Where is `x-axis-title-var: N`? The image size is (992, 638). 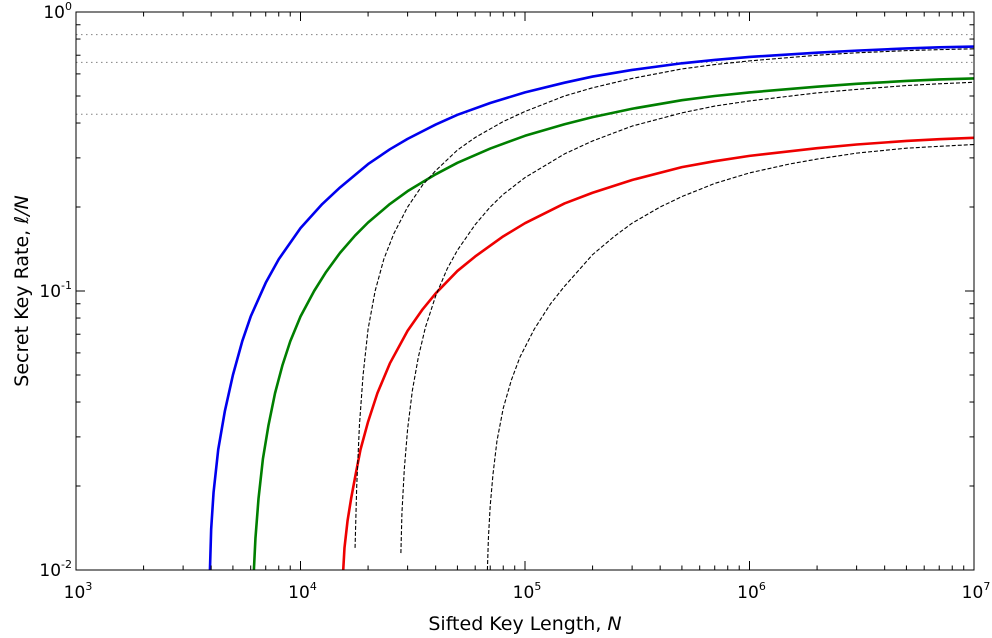
x-axis-title-var: N is located at coordinates (614, 624).